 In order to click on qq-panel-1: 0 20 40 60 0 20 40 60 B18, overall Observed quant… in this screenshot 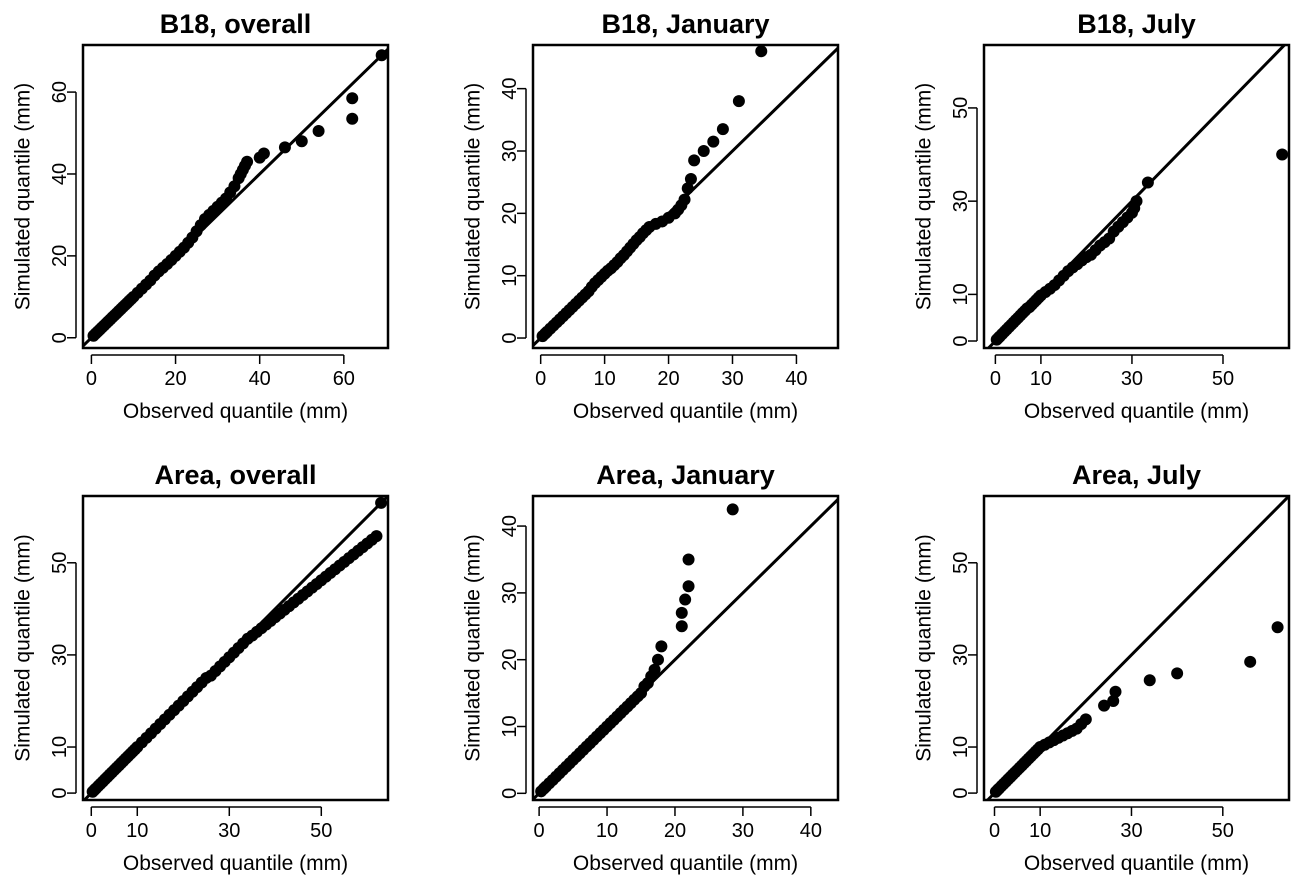, I will do `click(201, 216)`.